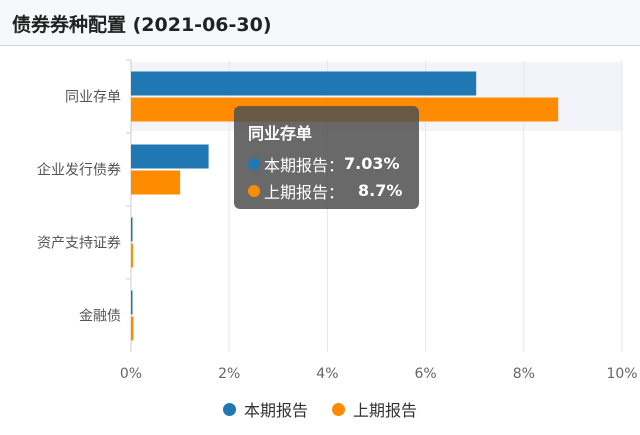  I want to click on chart-header: 债券券种配置 (2021-06-30), so click(320, 23).